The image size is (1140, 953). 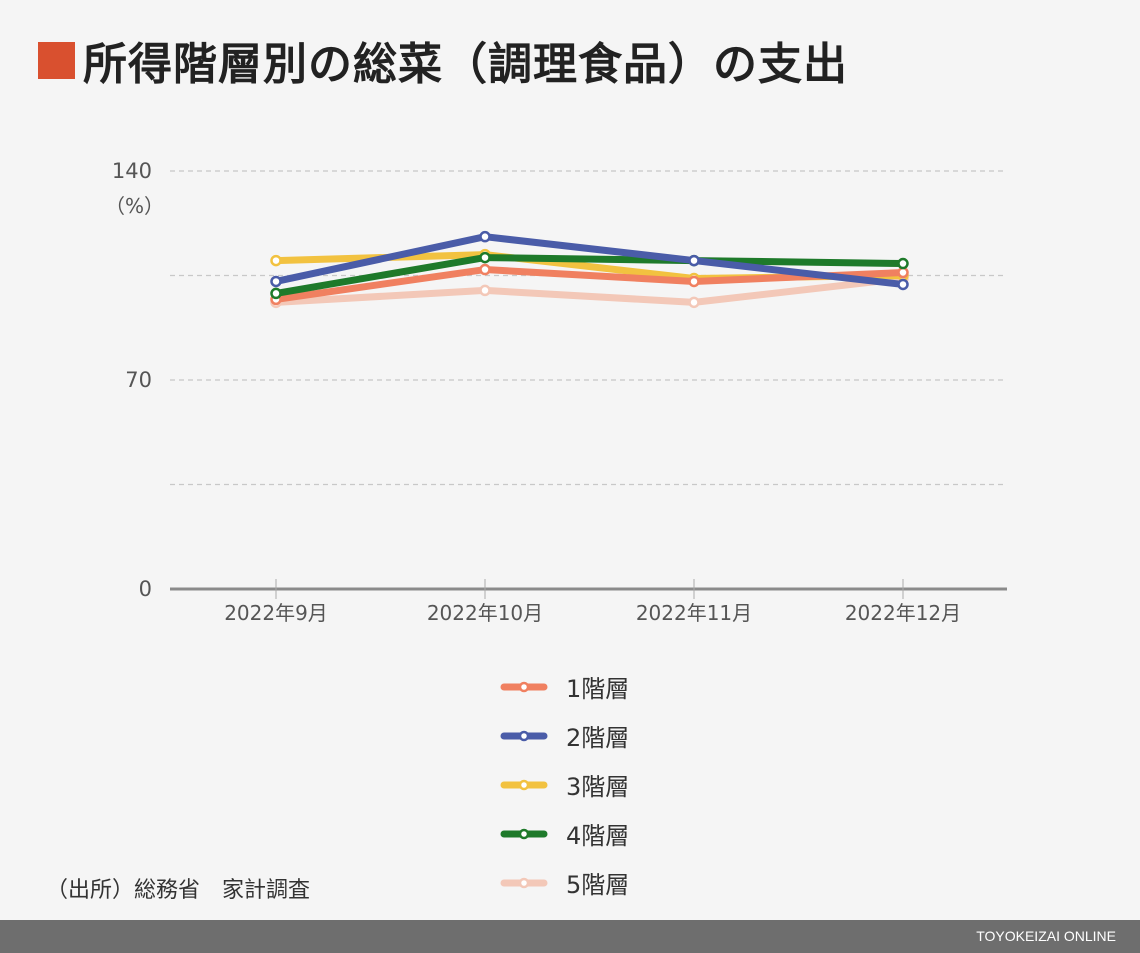 What do you see at coordinates (145, 589) in the screenshot?
I see `y-tick-label: 0` at bounding box center [145, 589].